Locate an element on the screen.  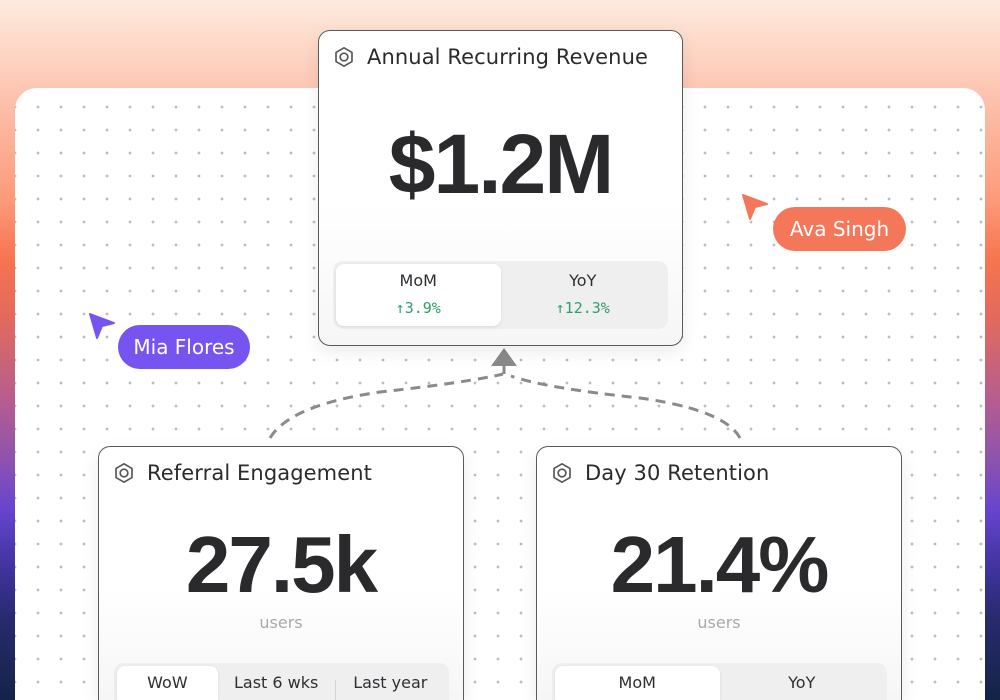
retention-unit: users is located at coordinates (719, 622).